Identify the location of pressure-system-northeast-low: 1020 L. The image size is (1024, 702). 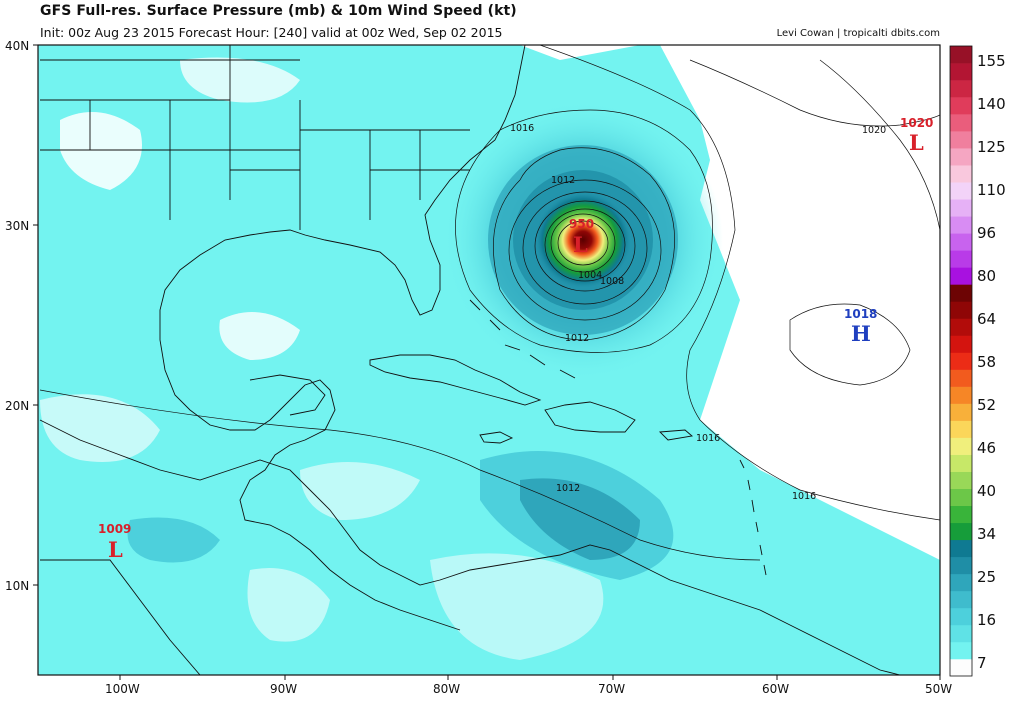
(916, 135).